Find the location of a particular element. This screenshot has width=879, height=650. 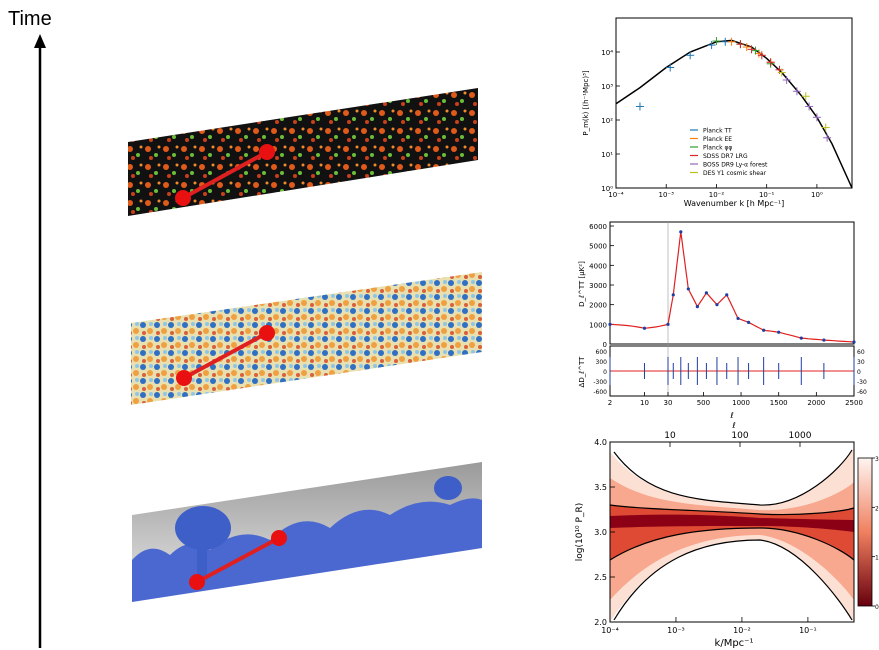

time-axis-label: Time is located at coordinates (30, 19).